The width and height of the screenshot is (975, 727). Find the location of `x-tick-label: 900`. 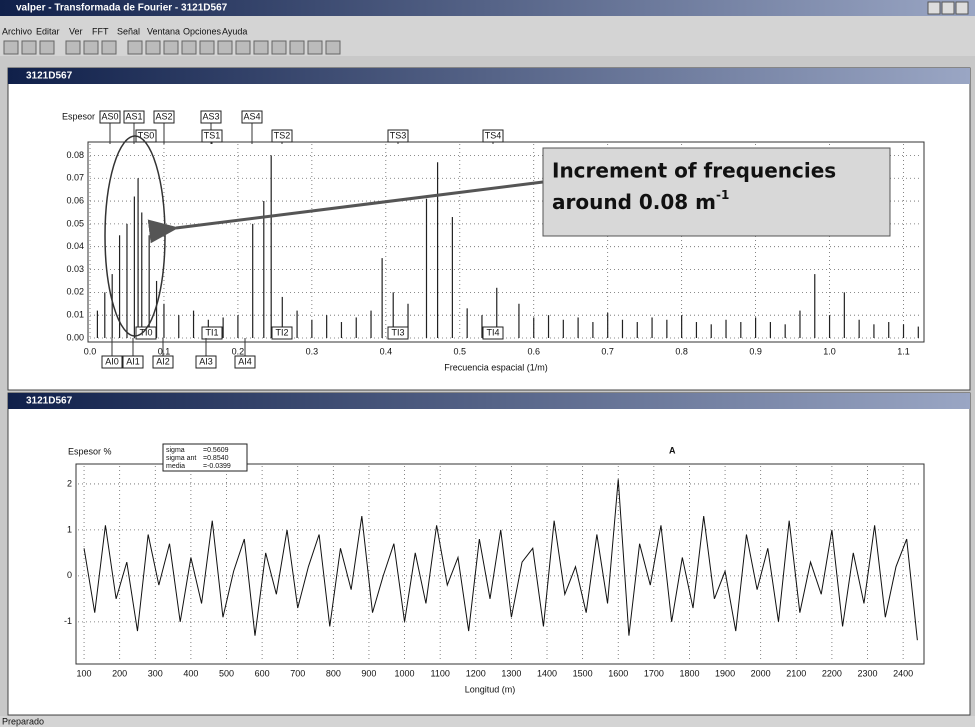

x-tick-label: 900 is located at coordinates (368, 673).